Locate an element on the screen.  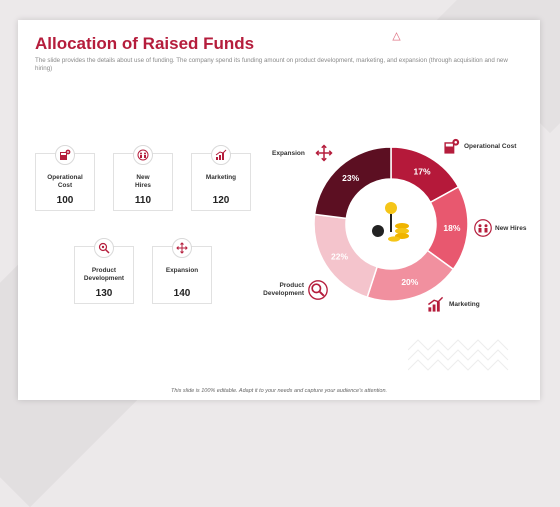
card-value: 110 is located at coordinates (143, 200).